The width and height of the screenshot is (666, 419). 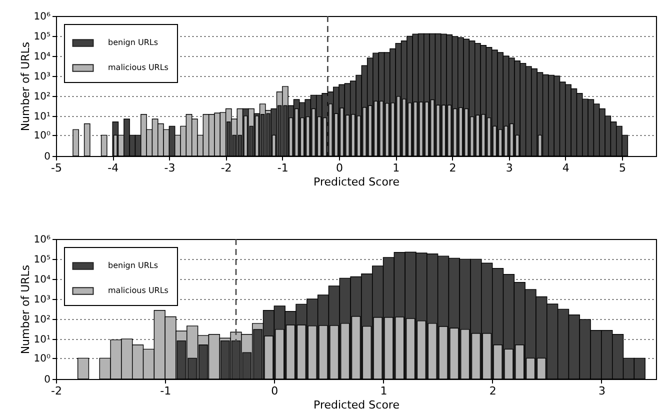 I want to click on x-tick-label: -3, so click(x=170, y=168).